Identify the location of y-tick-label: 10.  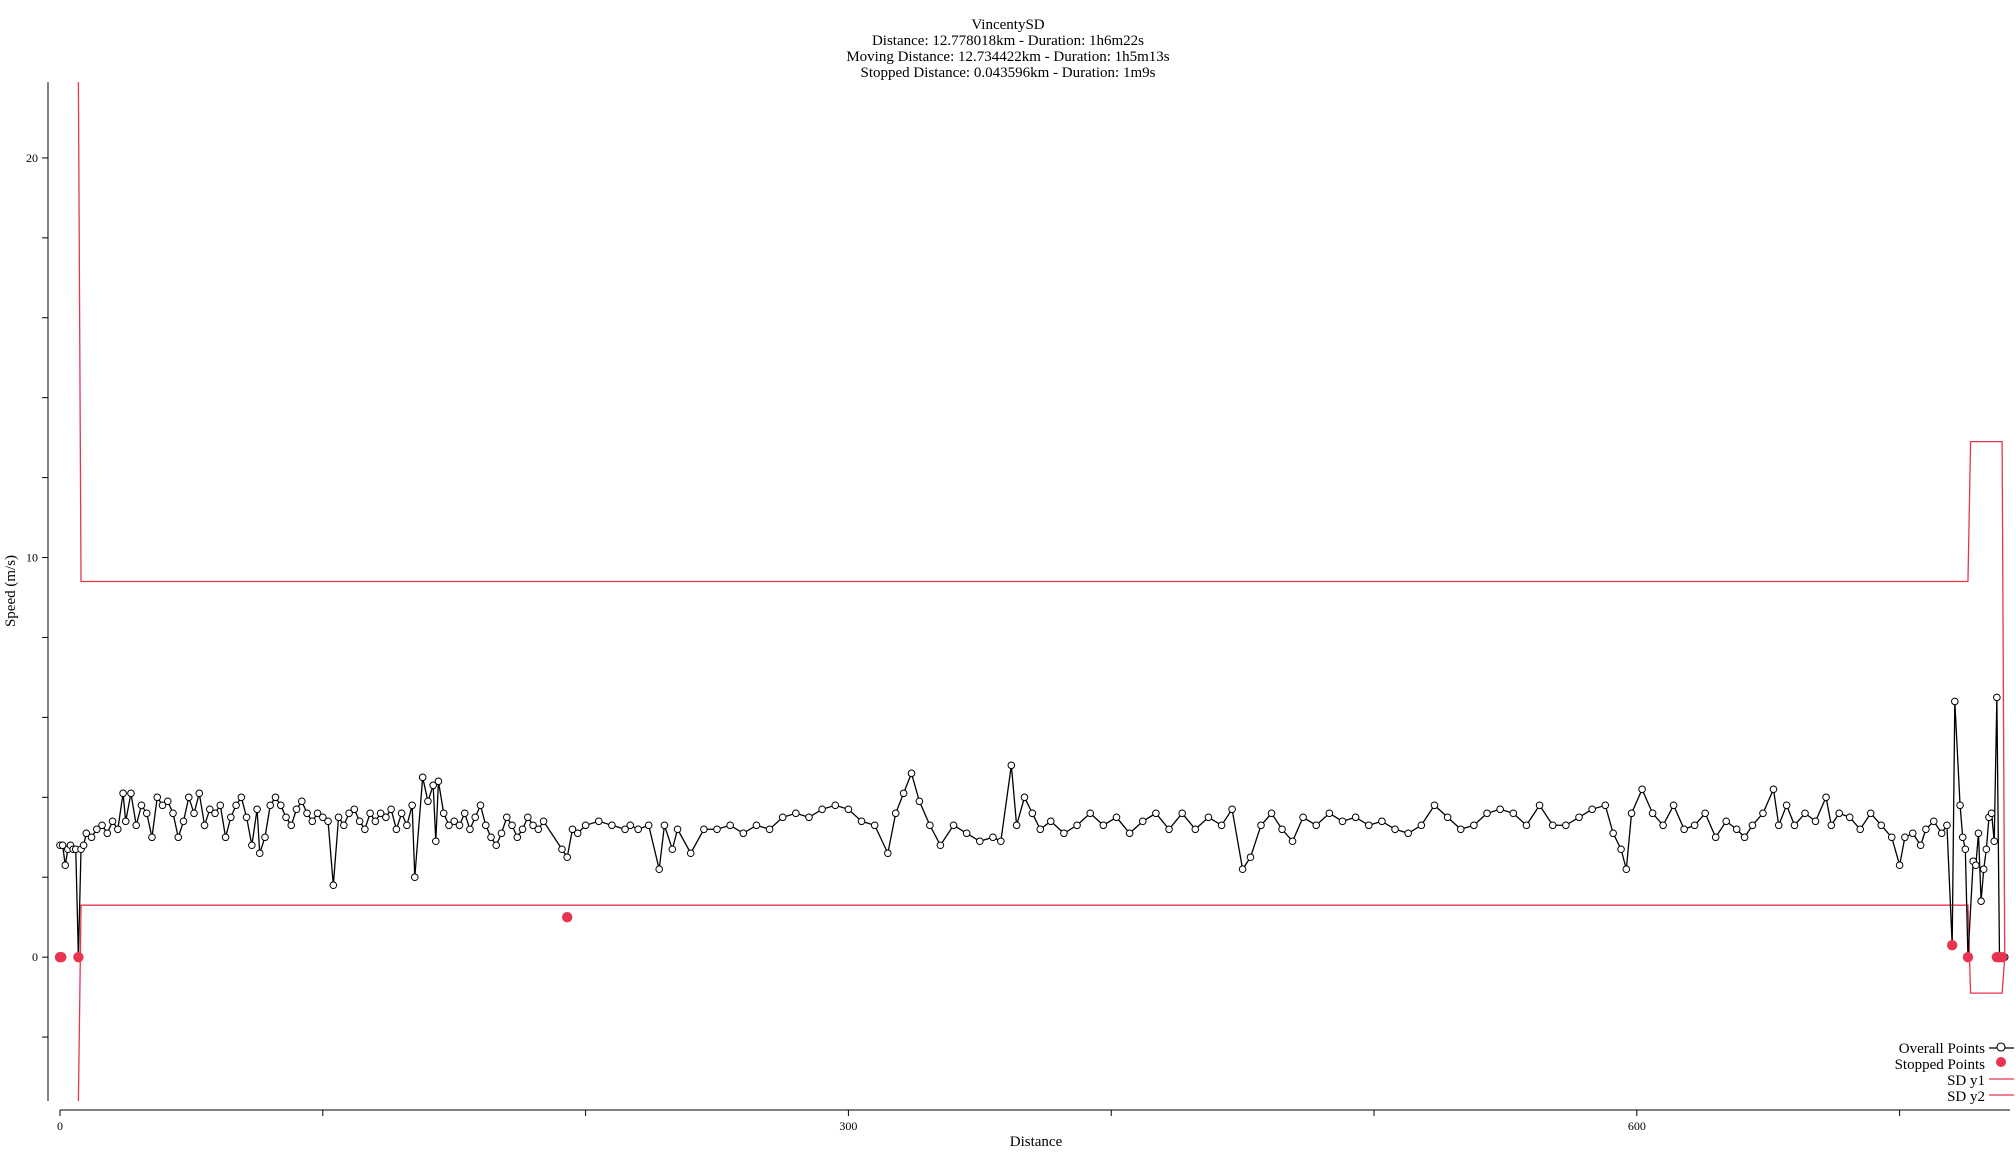
(32, 558).